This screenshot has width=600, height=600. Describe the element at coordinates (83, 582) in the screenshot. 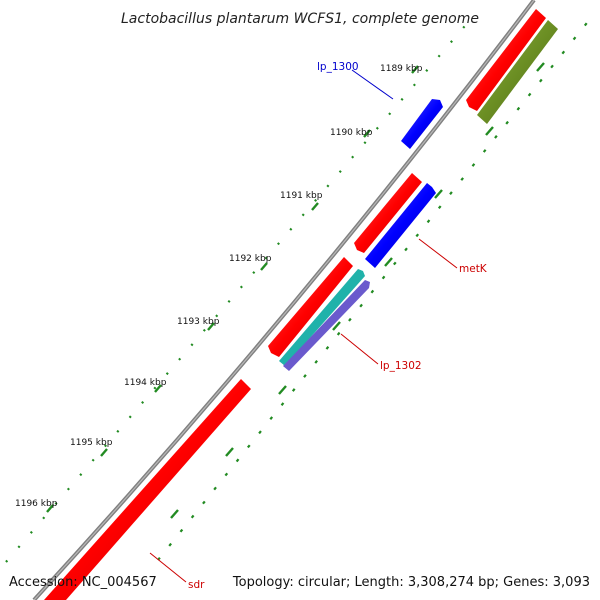

I see `accession-text: Accession: NC_004567` at that location.